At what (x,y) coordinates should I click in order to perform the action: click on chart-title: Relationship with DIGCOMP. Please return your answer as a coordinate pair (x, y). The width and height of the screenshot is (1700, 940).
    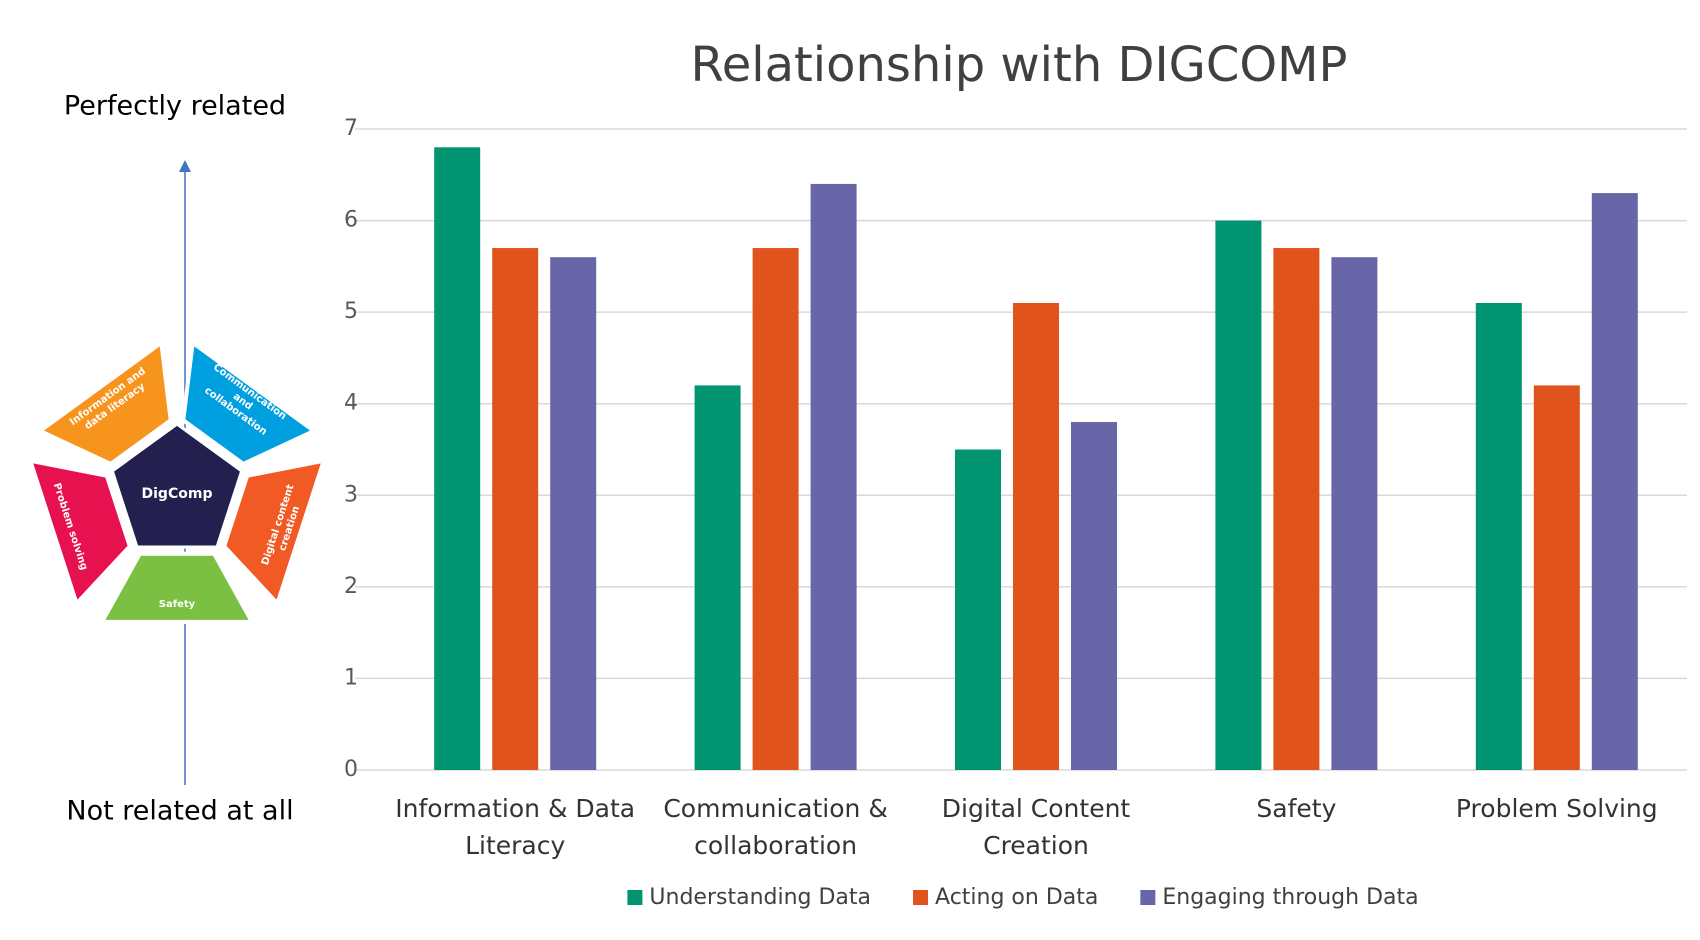
    Looking at the image, I should click on (1019, 65).